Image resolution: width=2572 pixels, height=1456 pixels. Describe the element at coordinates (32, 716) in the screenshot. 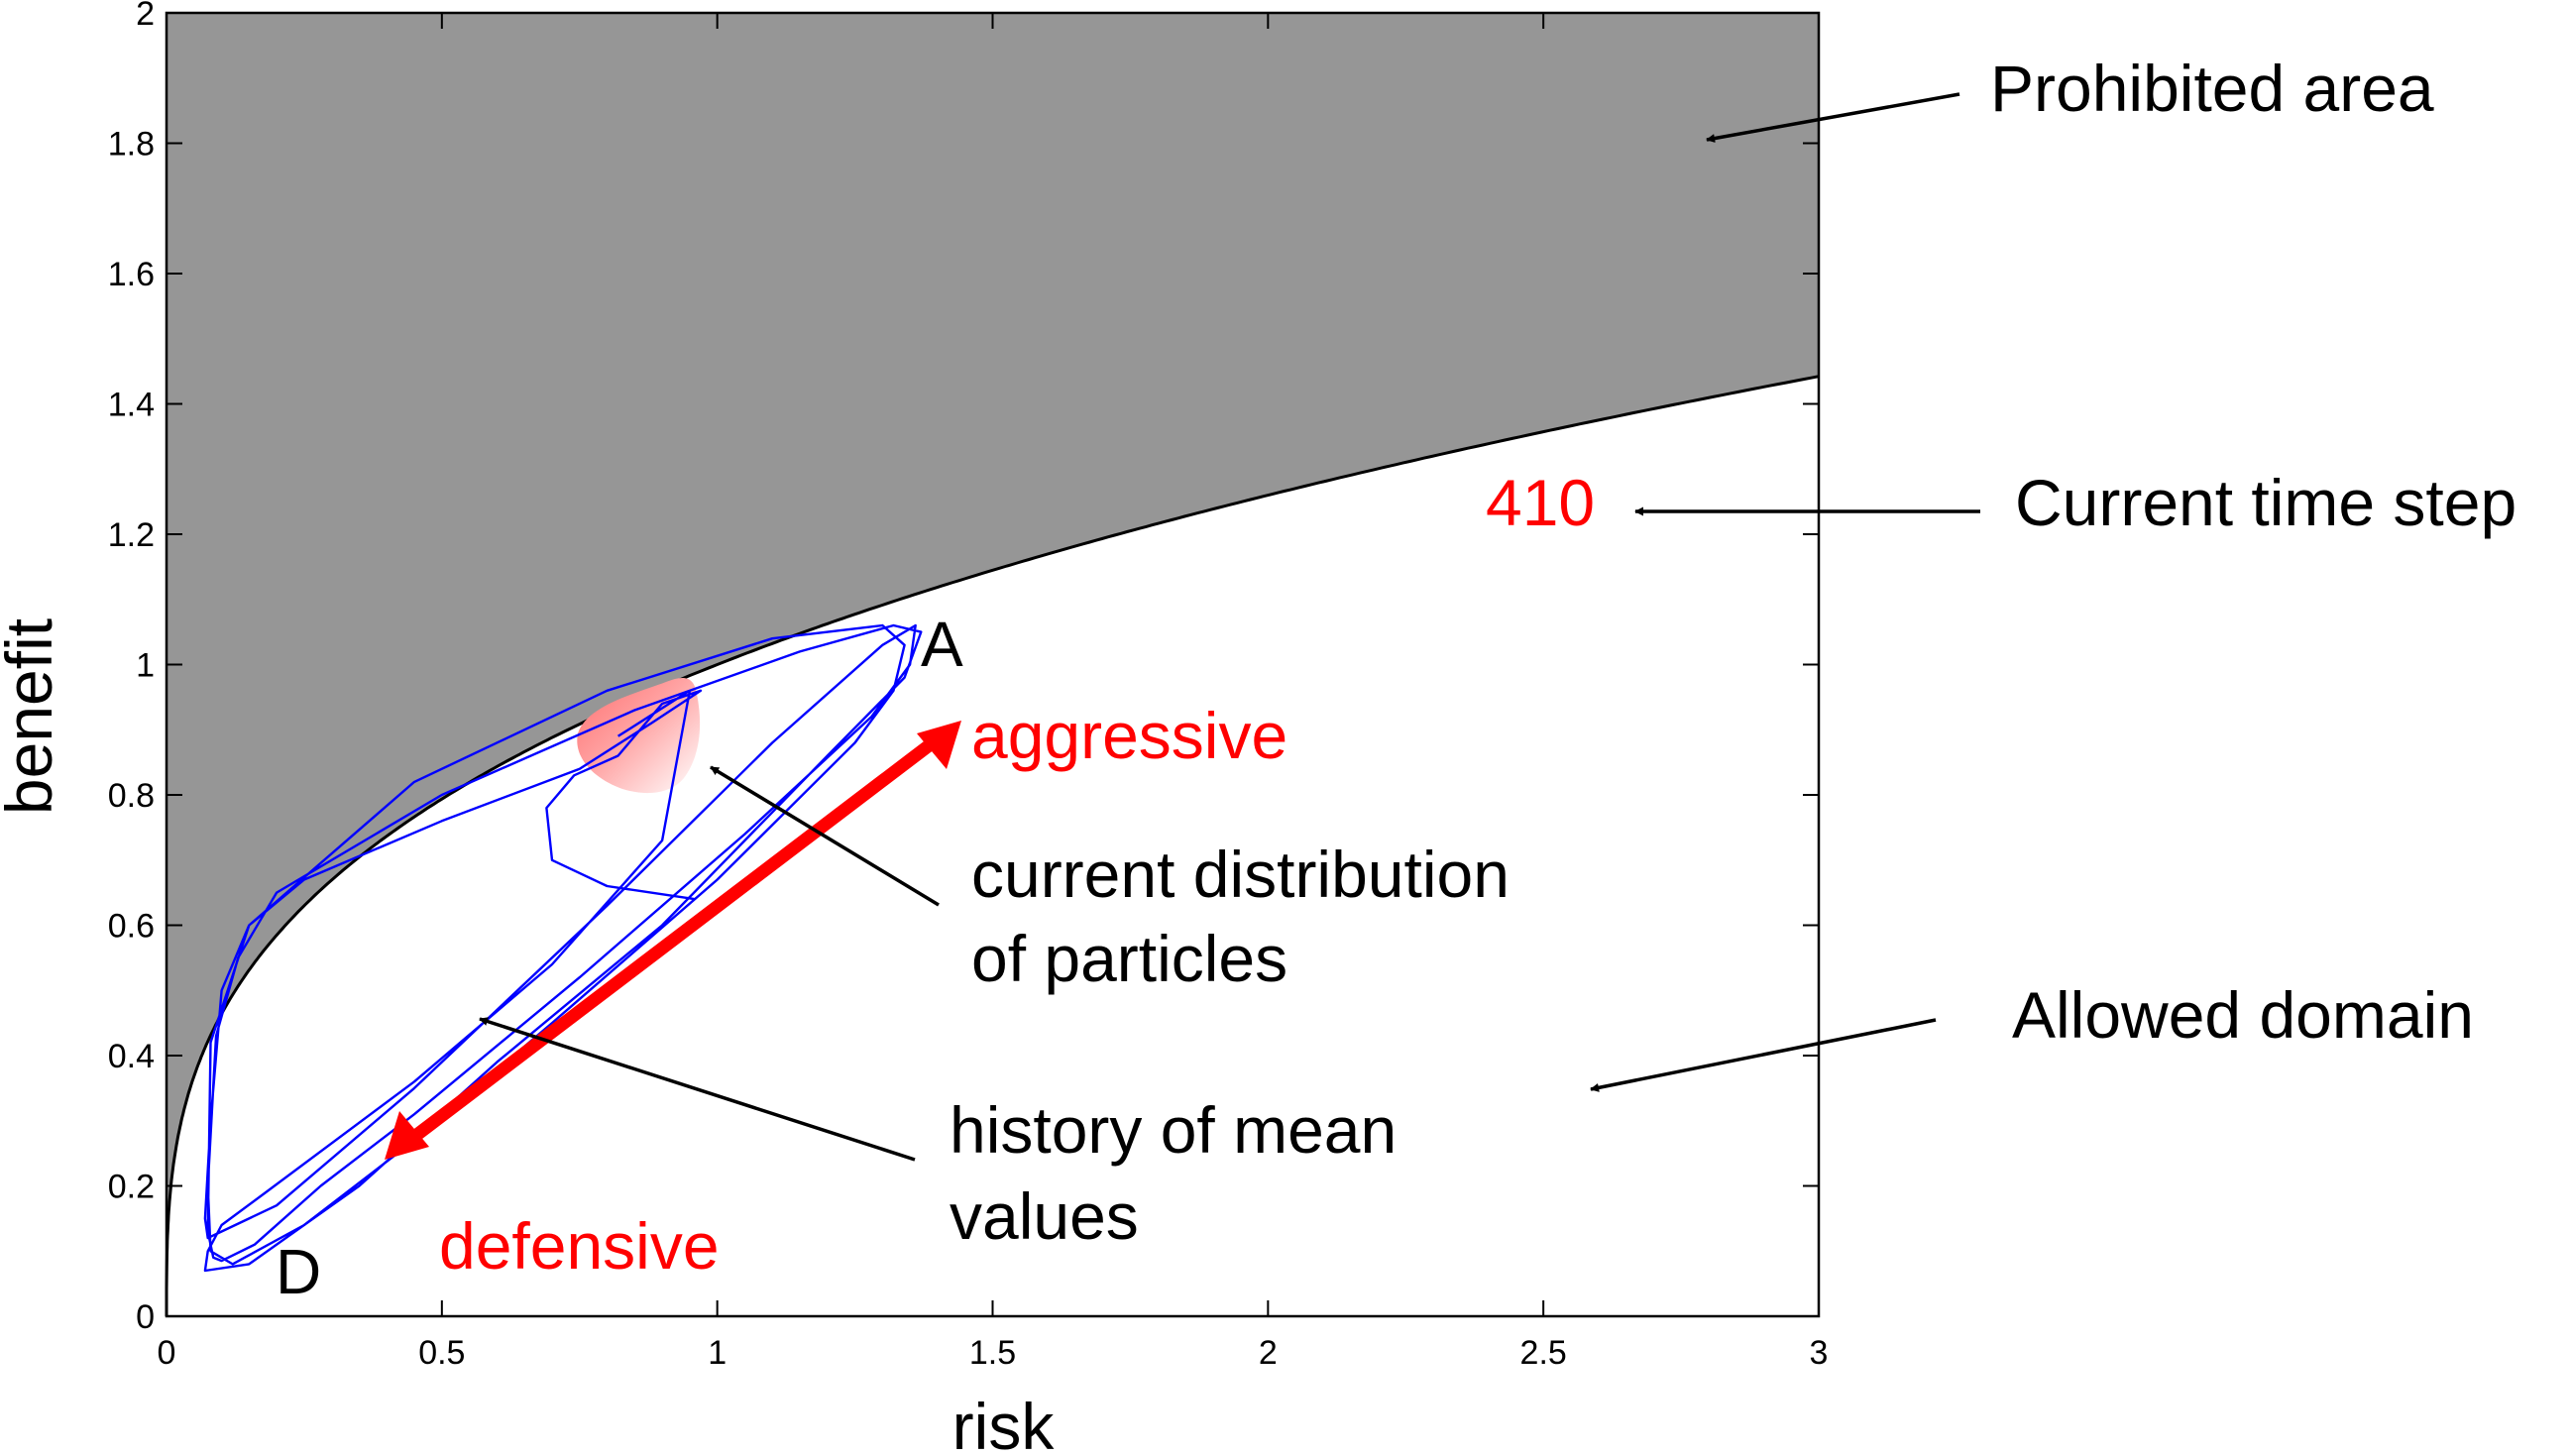

I see `y-axis-label: benefit` at that location.